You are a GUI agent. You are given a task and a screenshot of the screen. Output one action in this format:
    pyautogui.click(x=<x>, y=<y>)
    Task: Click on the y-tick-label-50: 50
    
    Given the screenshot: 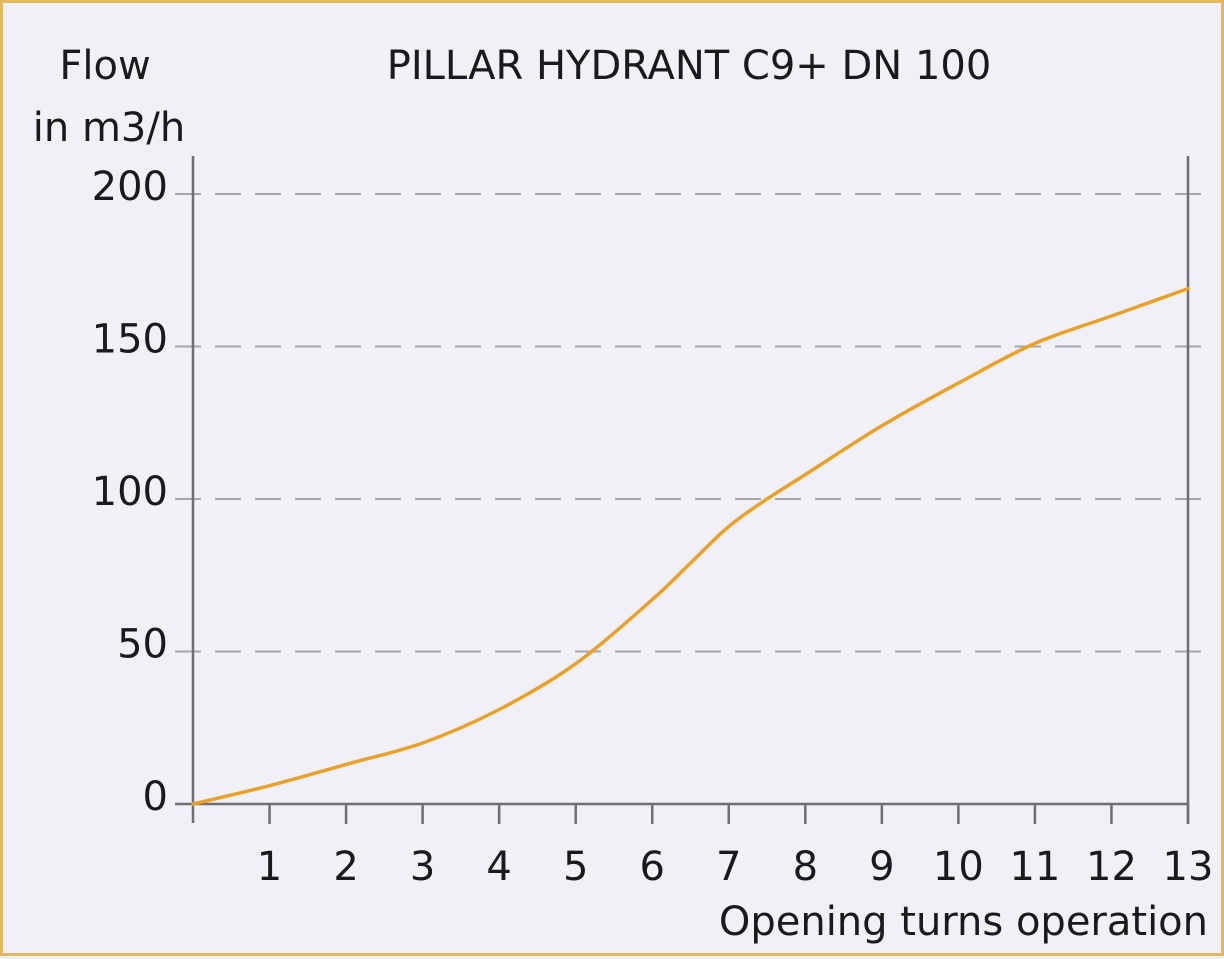 What is the action you would take?
    pyautogui.click(x=142, y=645)
    